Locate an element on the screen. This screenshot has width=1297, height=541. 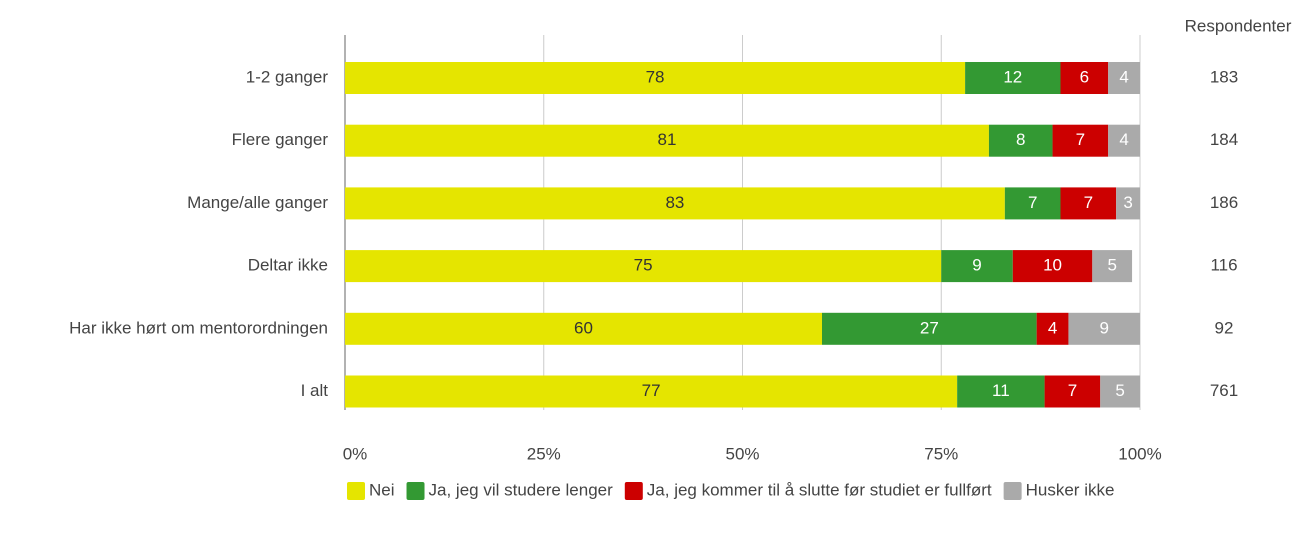
data-label: 12 is located at coordinates (1012, 76).